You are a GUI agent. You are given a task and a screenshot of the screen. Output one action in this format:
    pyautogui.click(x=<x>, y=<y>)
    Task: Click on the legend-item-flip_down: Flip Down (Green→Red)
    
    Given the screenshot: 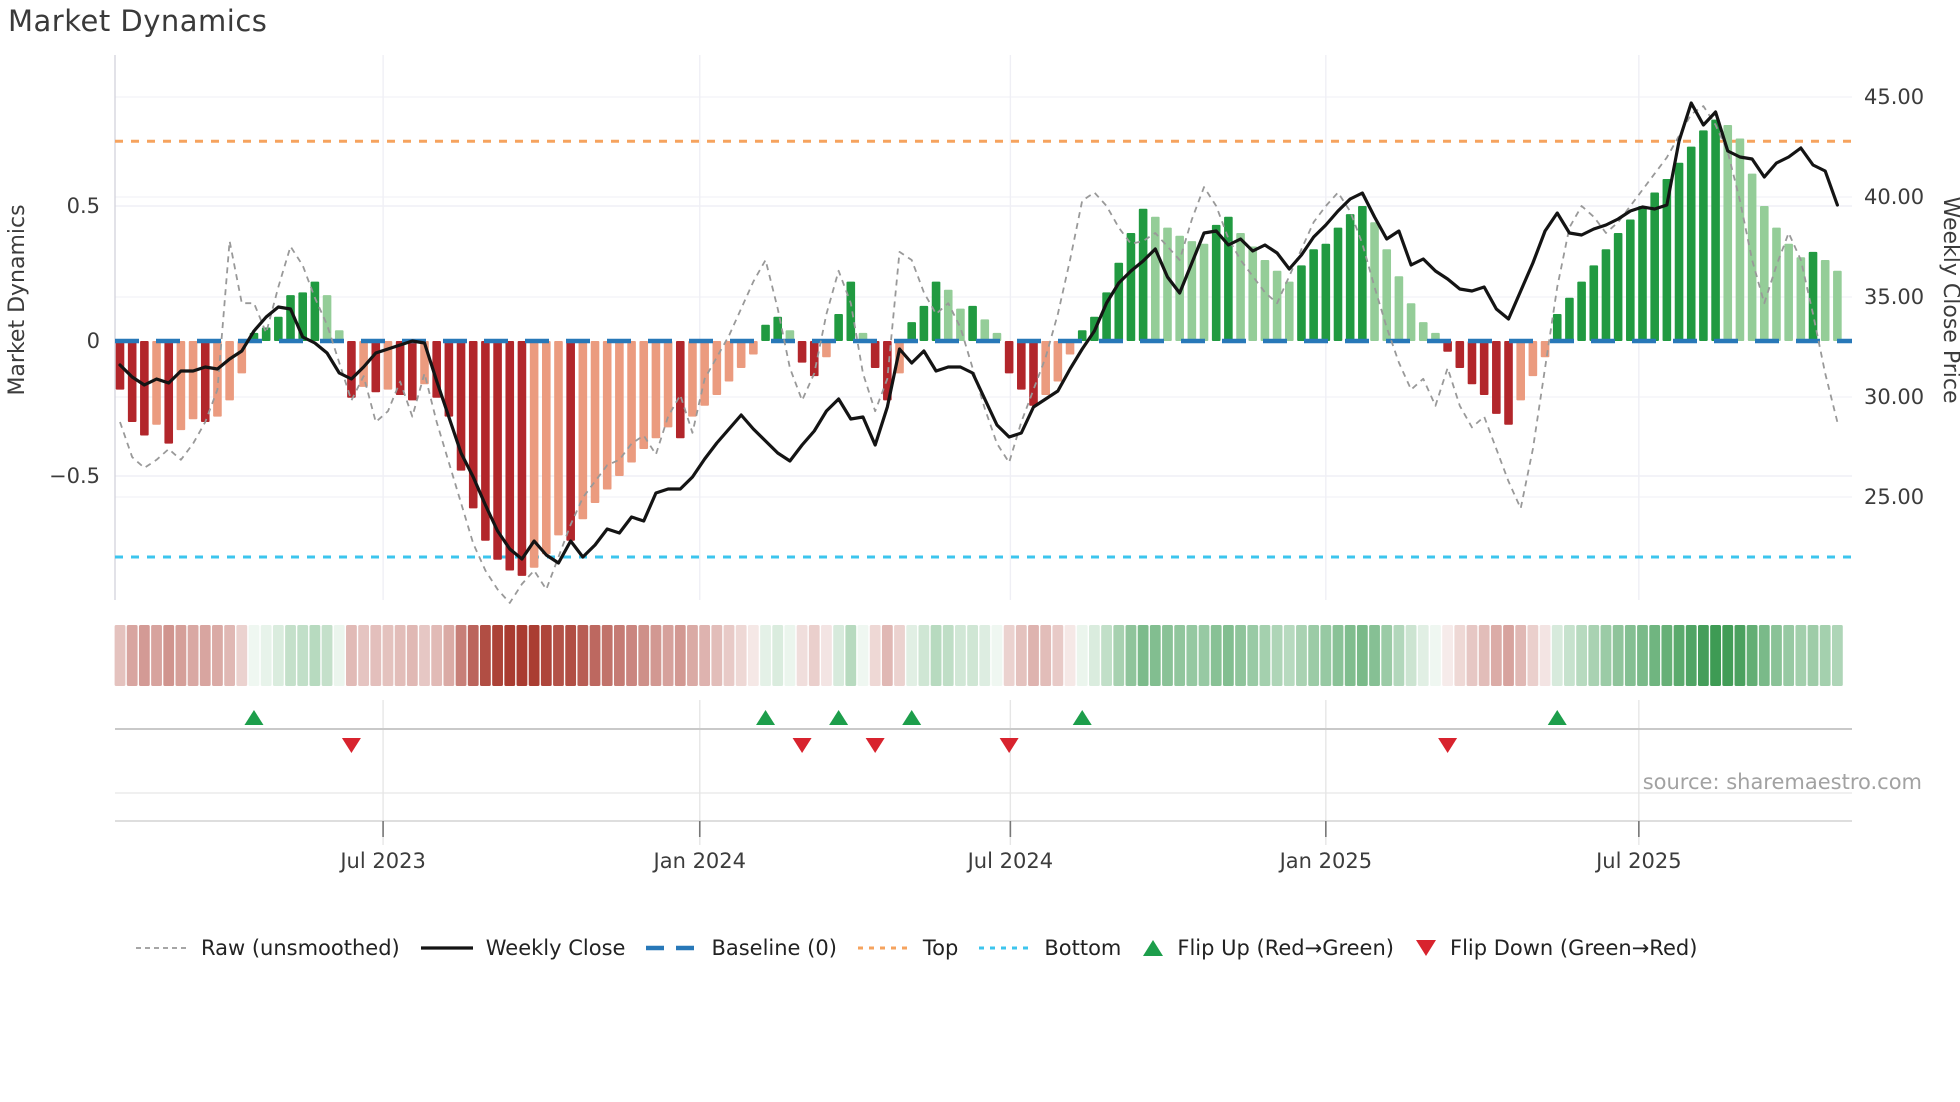 What is the action you would take?
    pyautogui.click(x=1555, y=948)
    